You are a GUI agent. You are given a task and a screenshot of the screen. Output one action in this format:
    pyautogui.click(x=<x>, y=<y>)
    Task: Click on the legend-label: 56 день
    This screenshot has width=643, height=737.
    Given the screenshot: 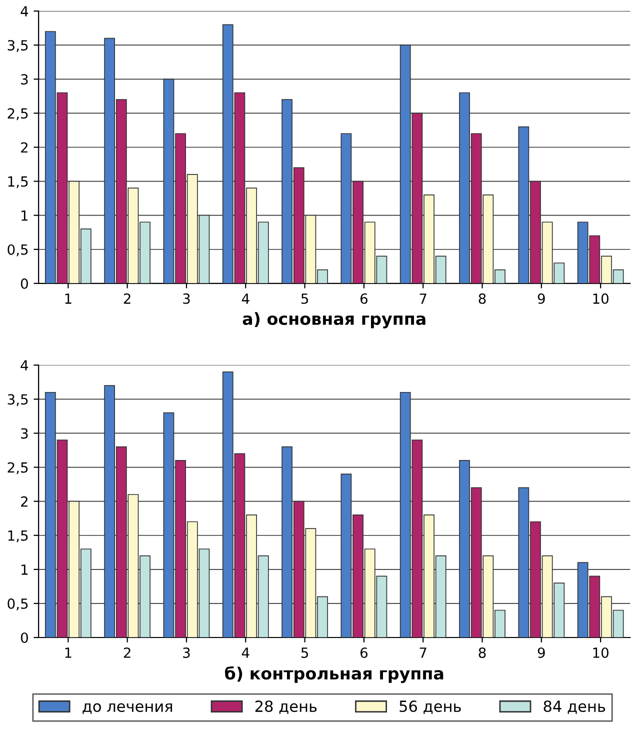 What is the action you would take?
    pyautogui.click(x=430, y=707)
    